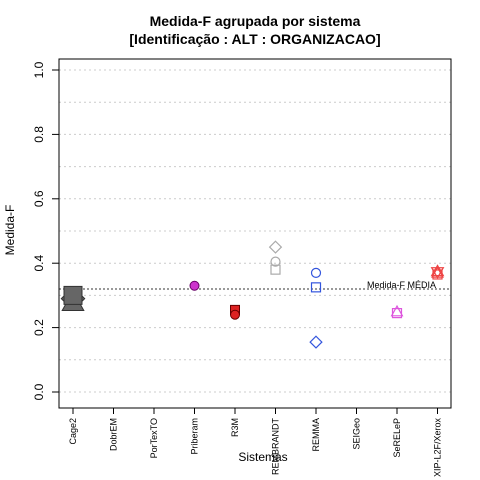  What do you see at coordinates (114, 434) in the screenshot?
I see `x-tick-label: DobrEM` at bounding box center [114, 434].